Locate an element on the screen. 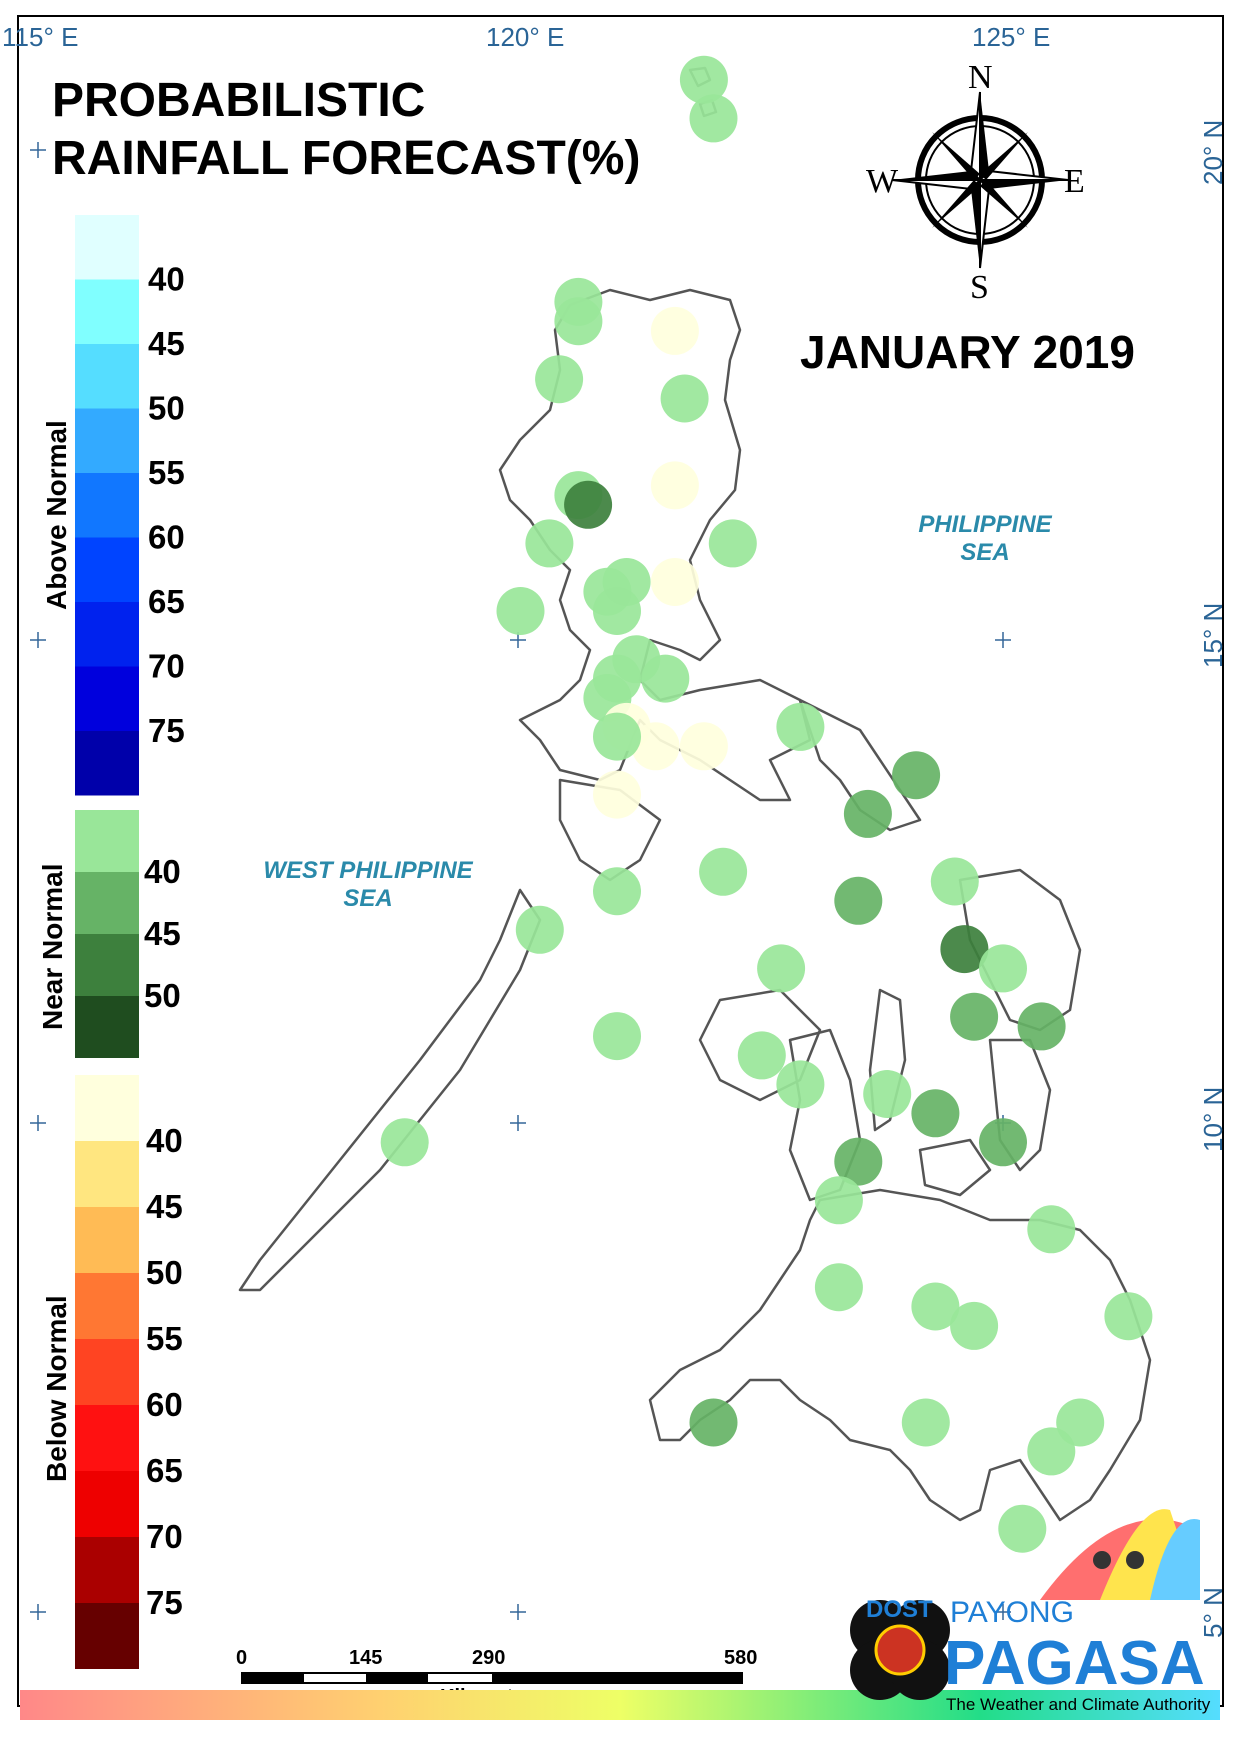 The height and width of the screenshot is (1753, 1241). compass-label-n: N is located at coordinates (980, 77).